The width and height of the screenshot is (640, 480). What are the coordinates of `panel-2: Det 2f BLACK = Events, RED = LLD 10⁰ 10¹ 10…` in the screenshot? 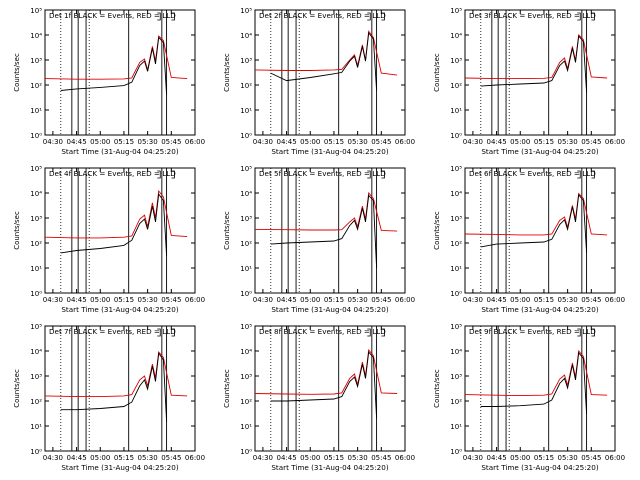 It's located at (319, 81).